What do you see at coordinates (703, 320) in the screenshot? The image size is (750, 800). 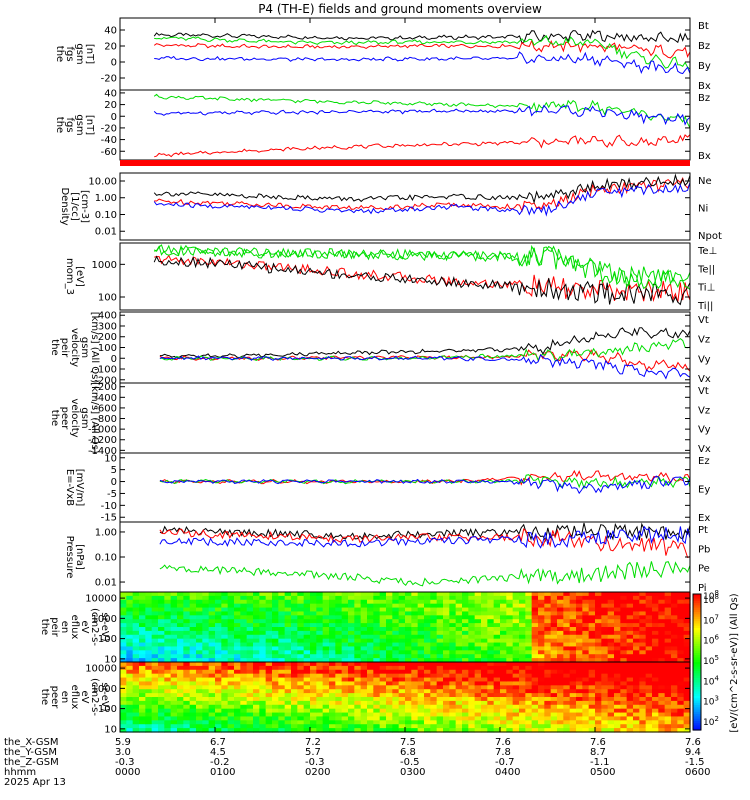 I see `legend-Vt: Vt` at bounding box center [703, 320].